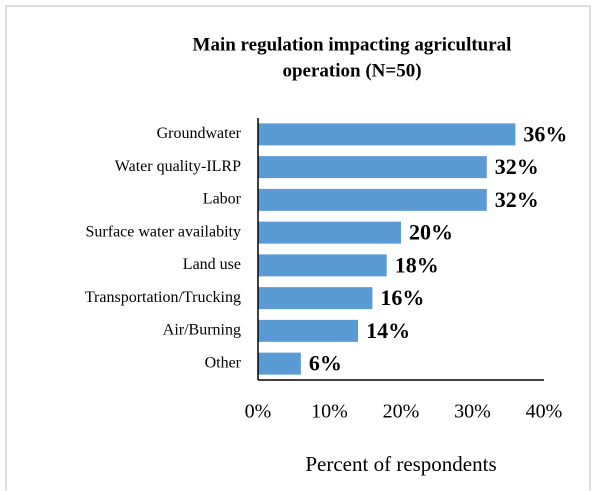  I want to click on y-tick-label: Surface water availabity, so click(163, 231).